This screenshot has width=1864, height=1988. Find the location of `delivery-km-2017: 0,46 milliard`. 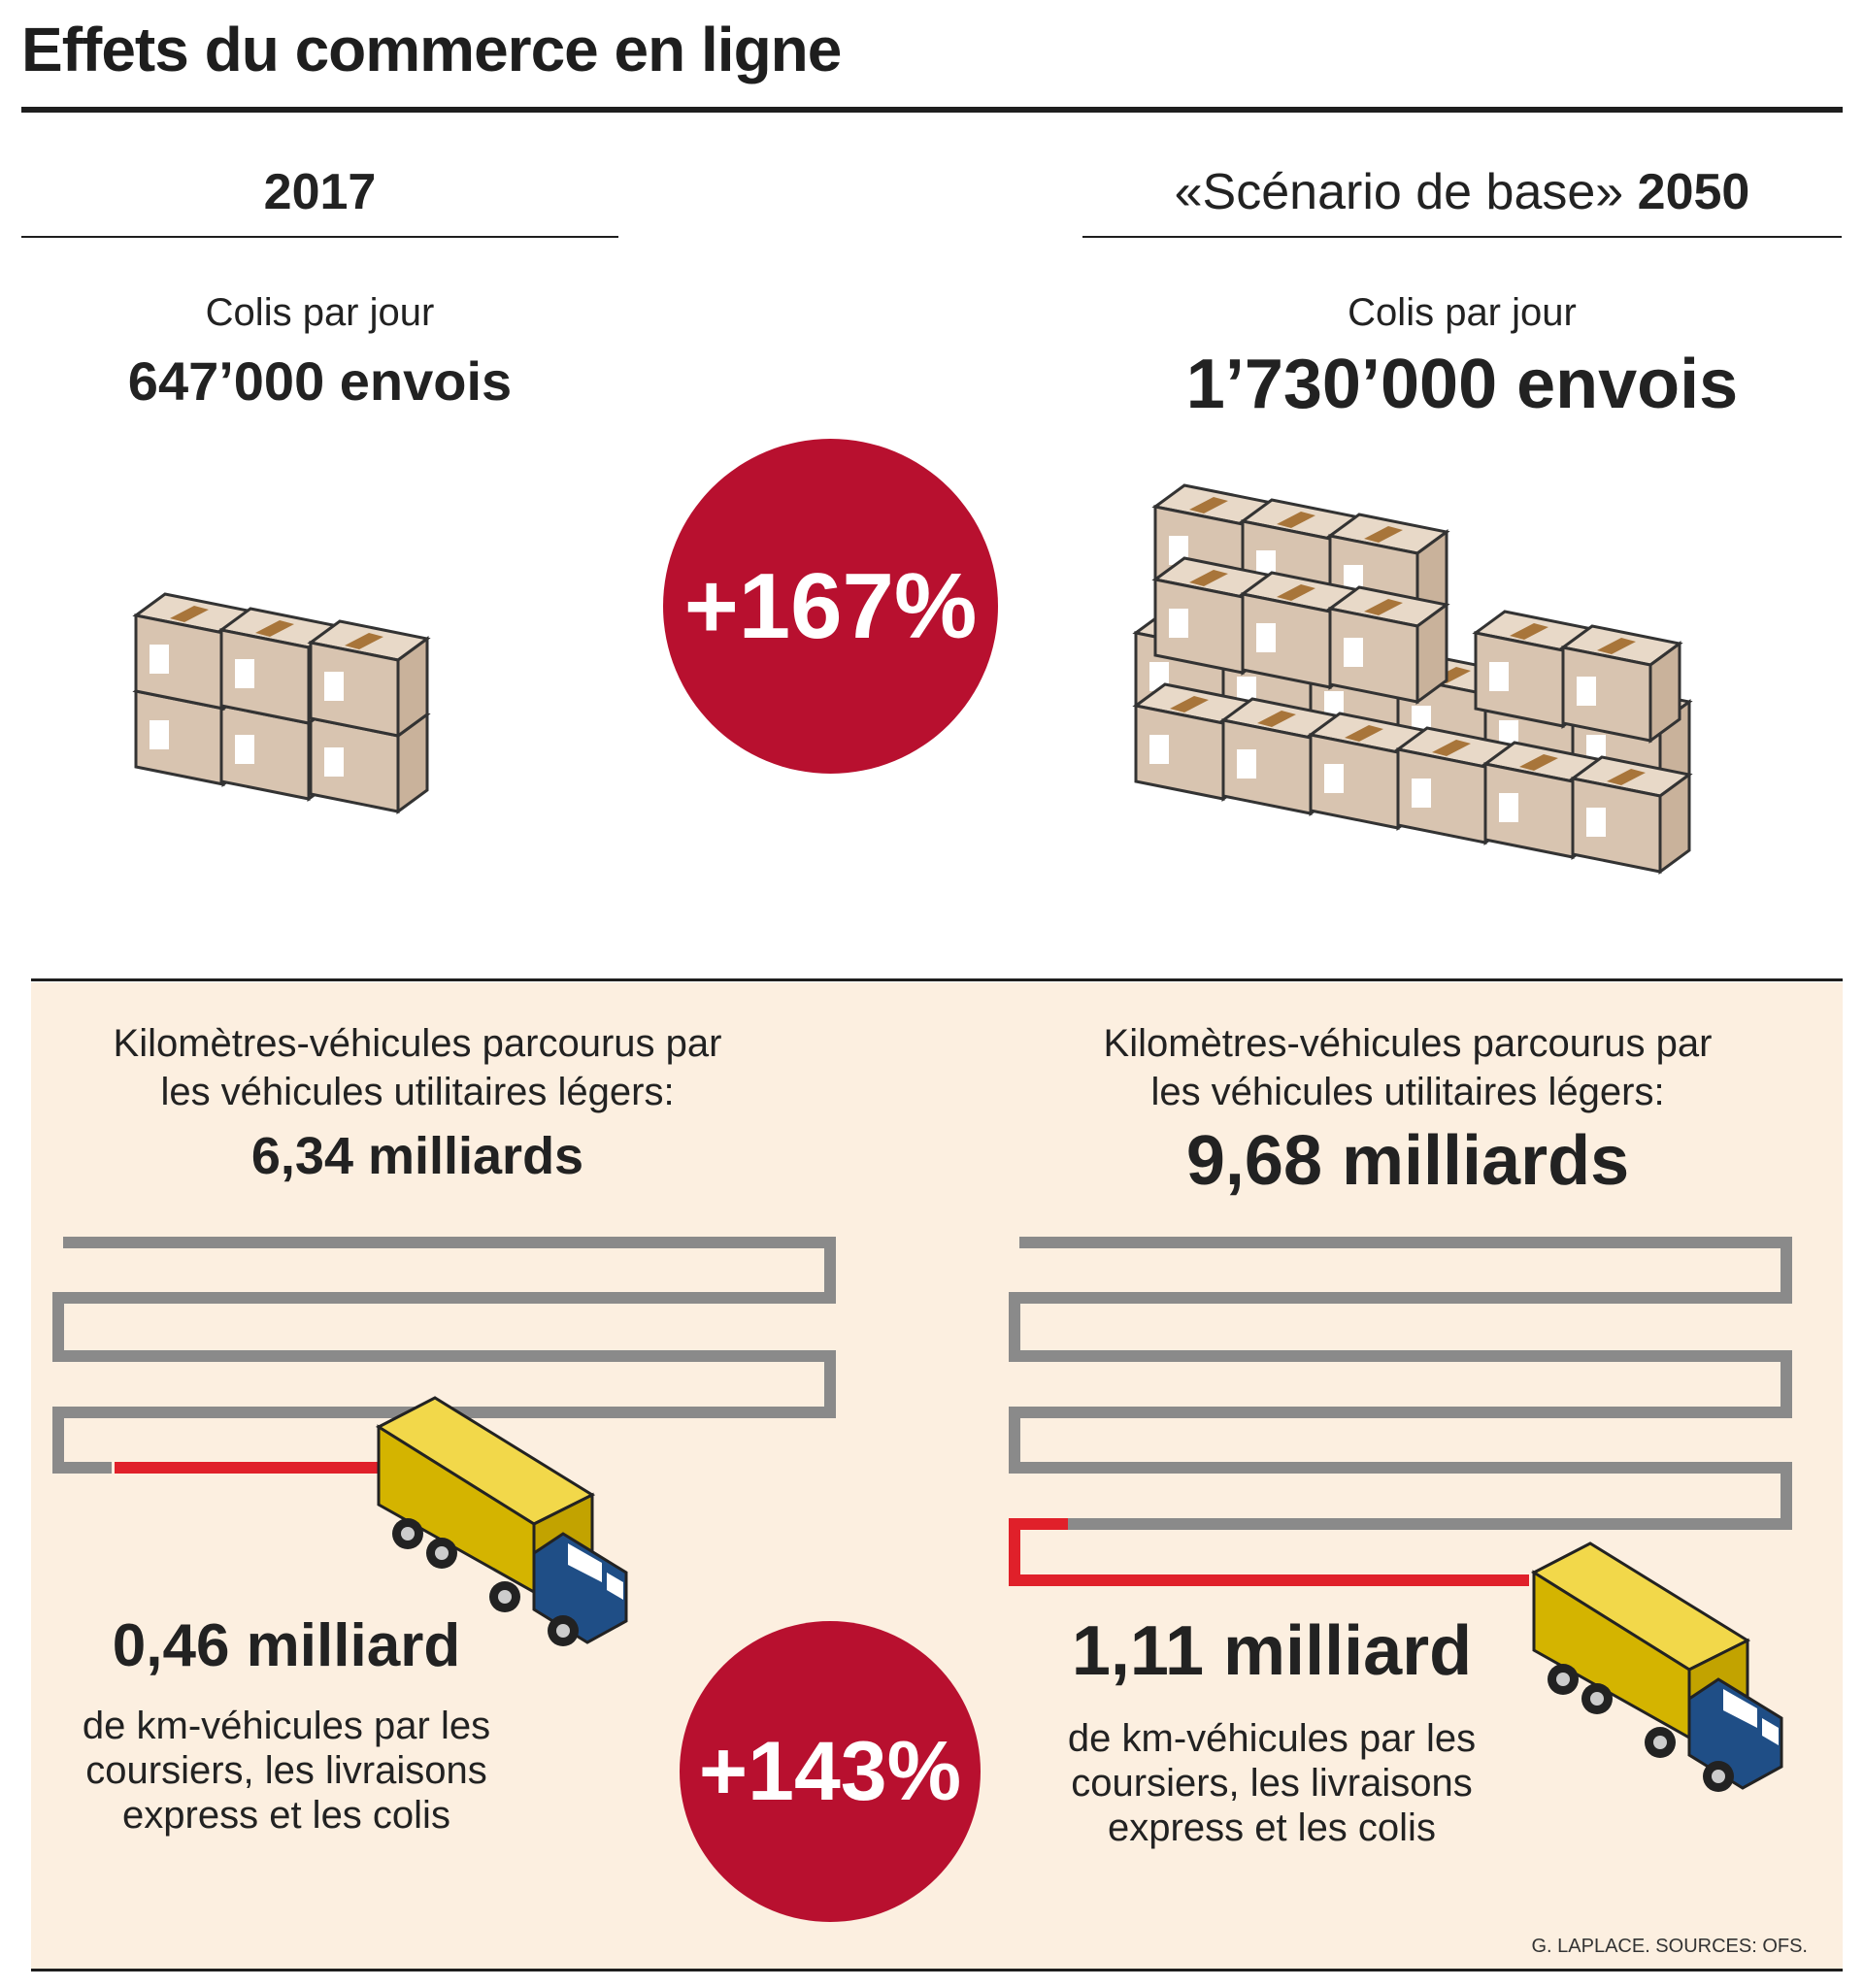

delivery-km-2017: 0,46 milliard is located at coordinates (286, 1646).